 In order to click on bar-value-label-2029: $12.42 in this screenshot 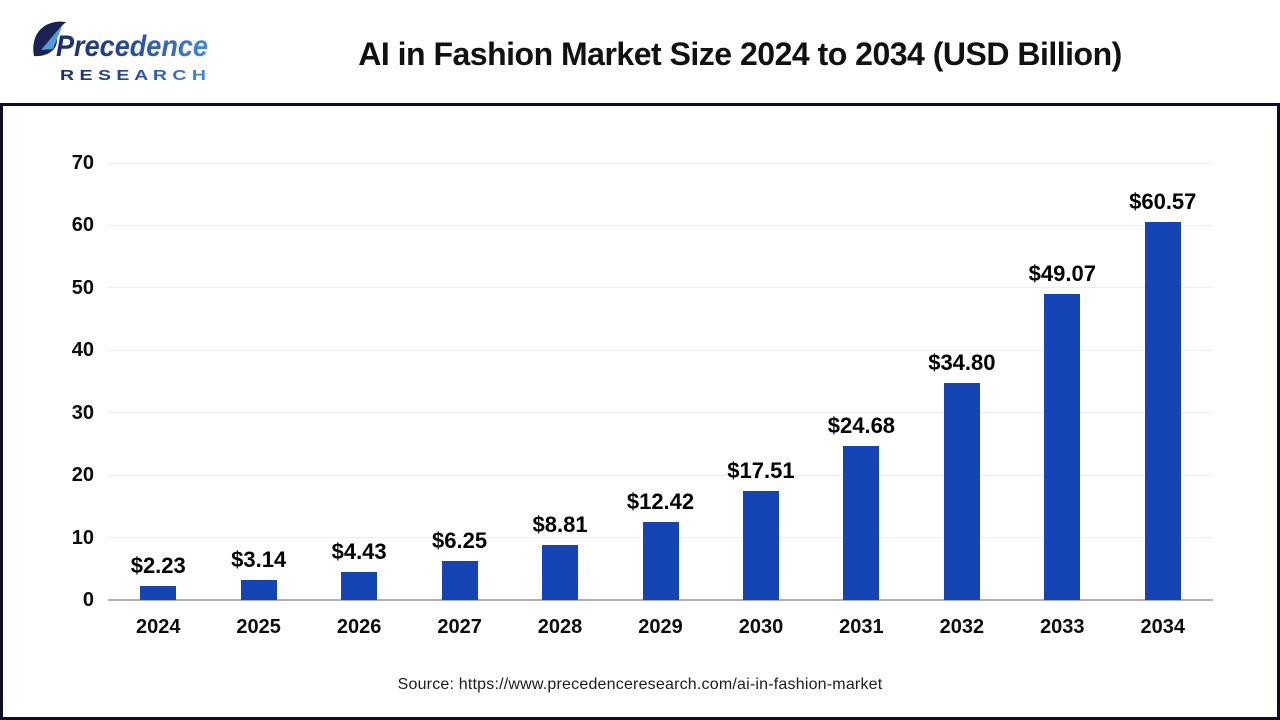, I will do `click(660, 502)`.